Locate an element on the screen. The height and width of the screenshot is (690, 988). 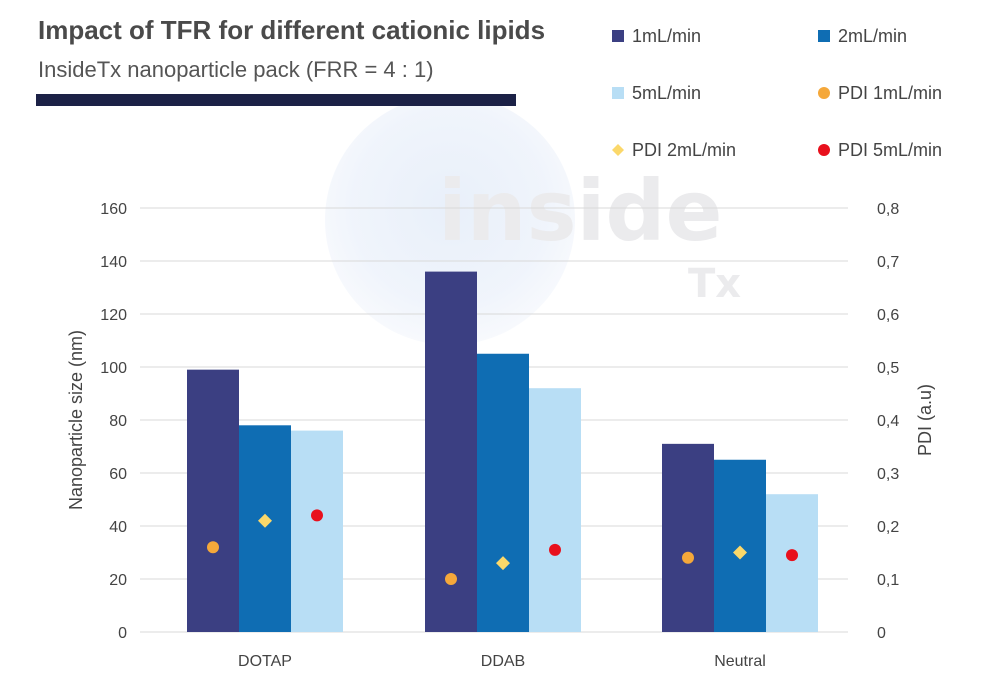
y2-tick-label: 0,3 is located at coordinates (888, 474).